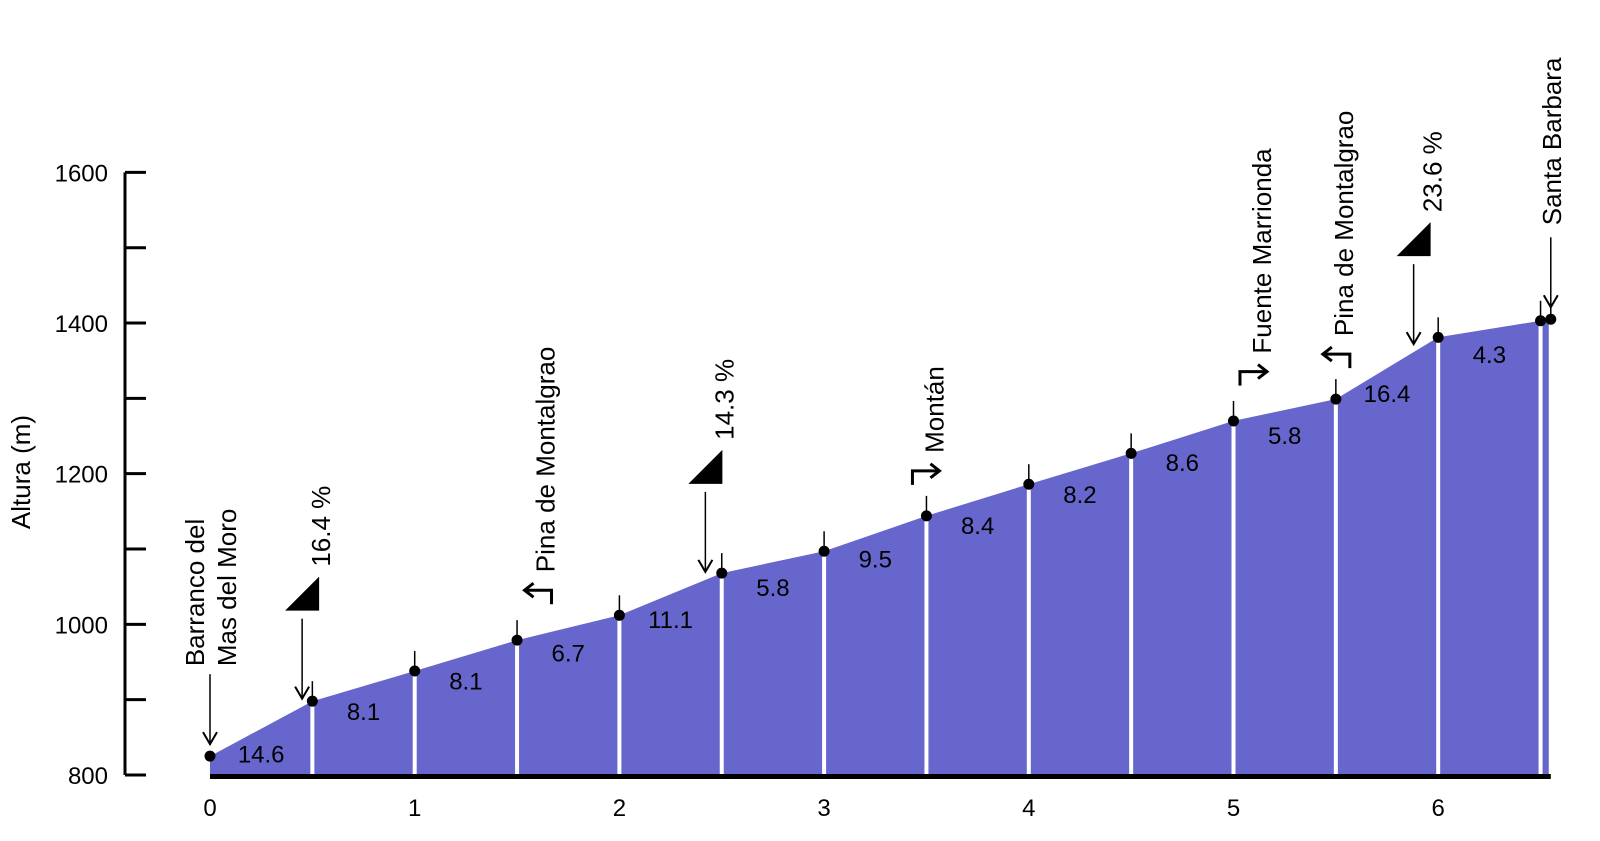  I want to click on annotation-label: 16.4 %, so click(321, 526).